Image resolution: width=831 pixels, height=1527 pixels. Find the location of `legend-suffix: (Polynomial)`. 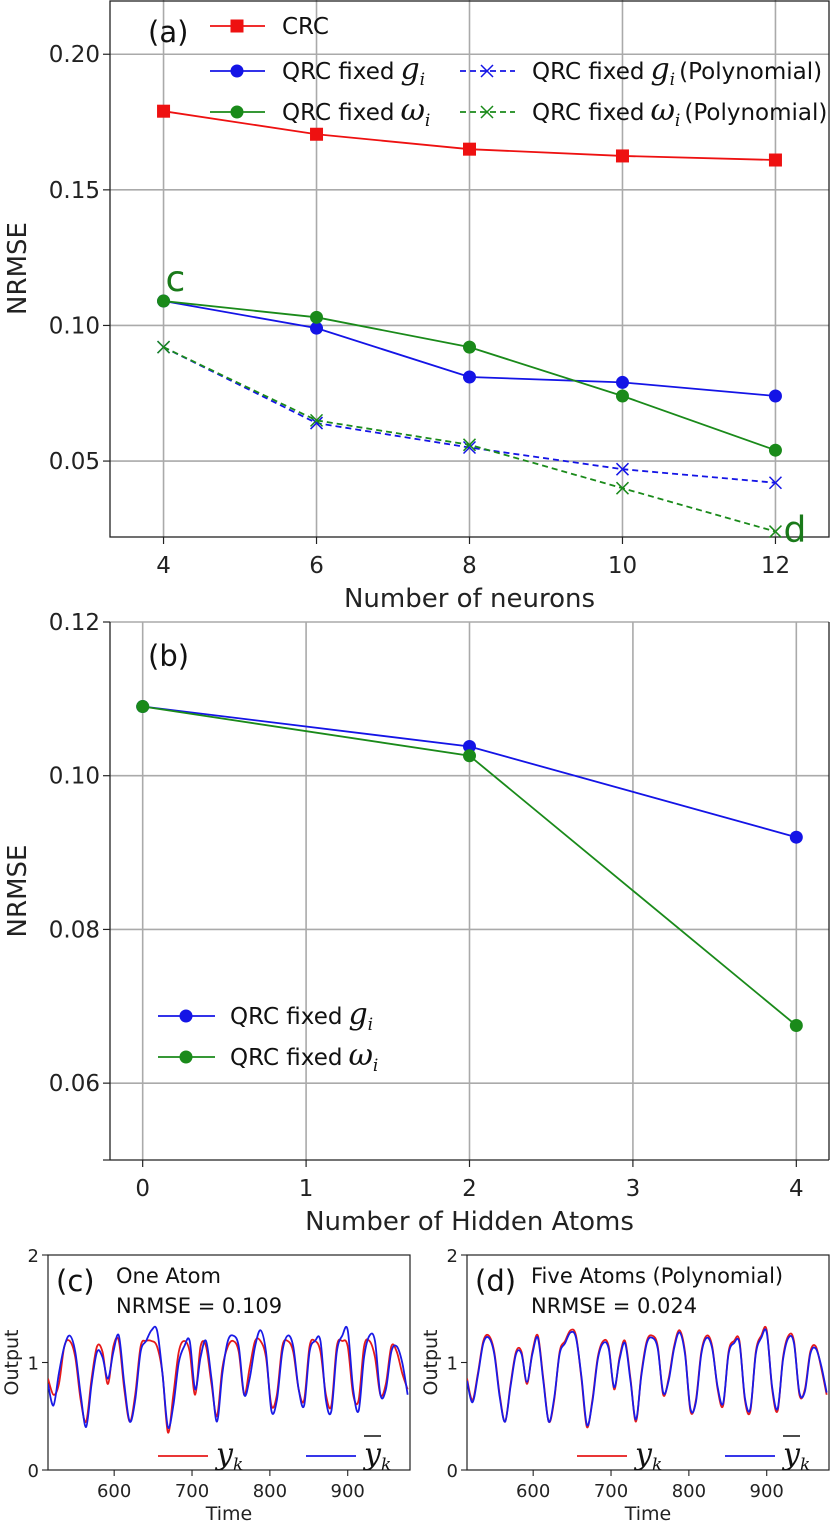

legend-suffix: (Polynomial) is located at coordinates (750, 72).